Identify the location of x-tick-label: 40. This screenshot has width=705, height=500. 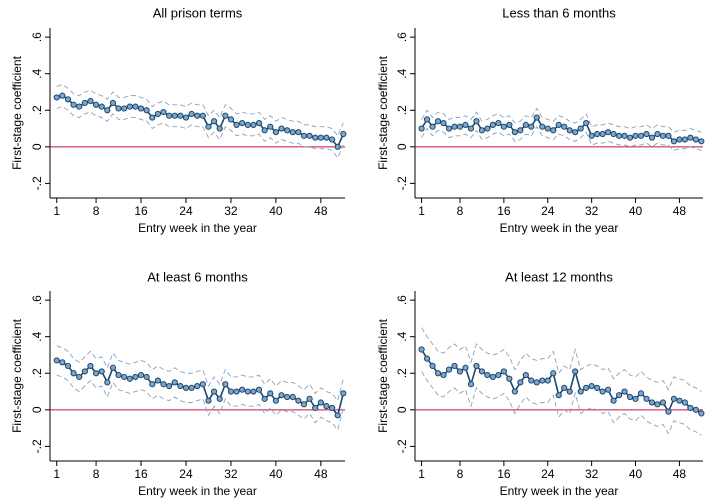
(276, 211).